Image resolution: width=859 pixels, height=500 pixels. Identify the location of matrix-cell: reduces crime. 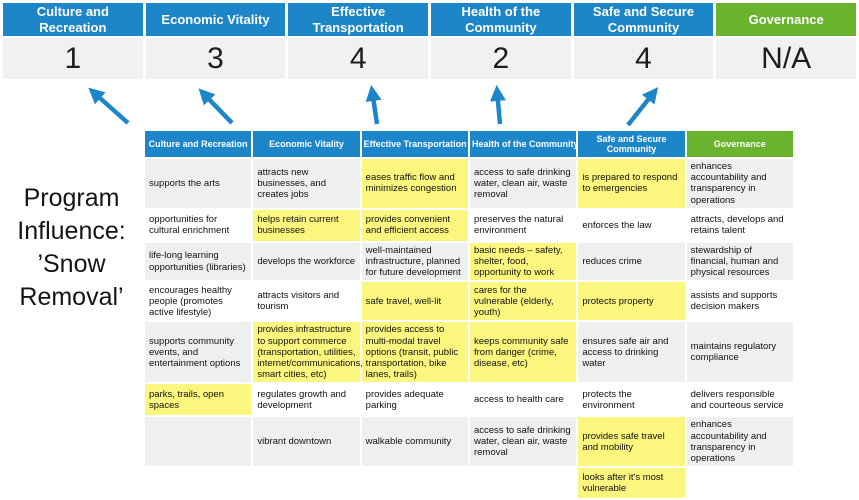
(631, 261).